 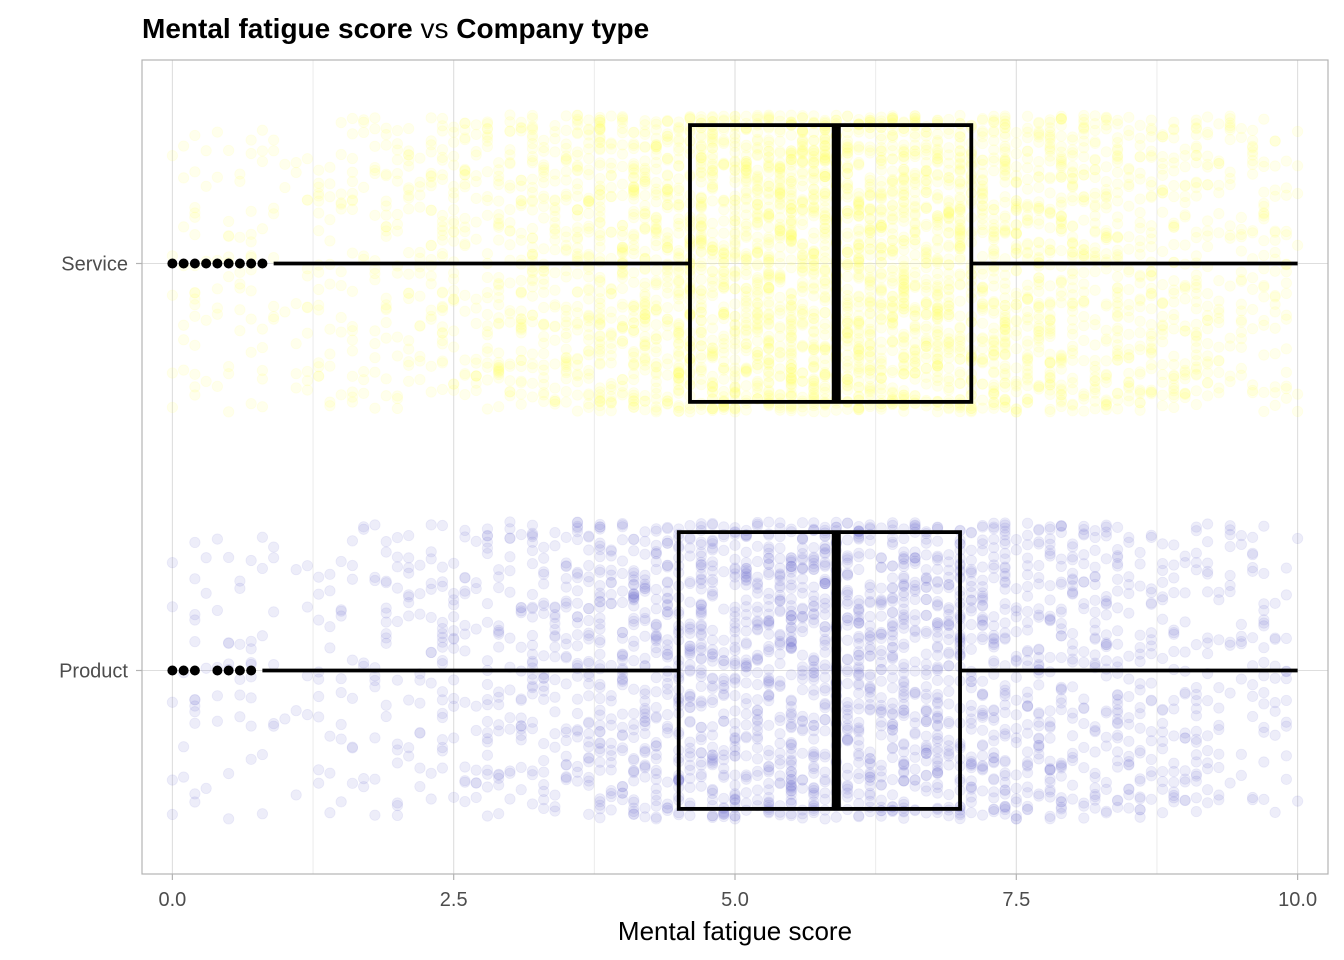 I want to click on x-axis-title: Mental fatigue score, so click(x=735, y=931).